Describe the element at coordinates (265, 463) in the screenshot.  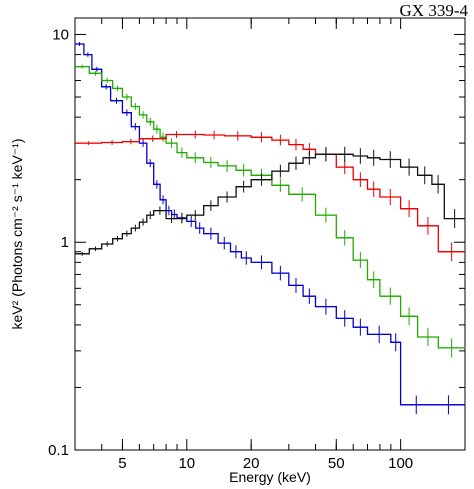
I see `x-tick-labels: 5 10 20 50 100` at that location.